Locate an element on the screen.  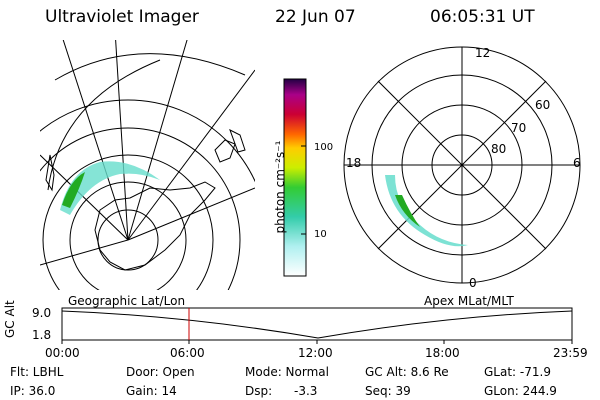
mlt-label-6: 6 is located at coordinates (577, 163).